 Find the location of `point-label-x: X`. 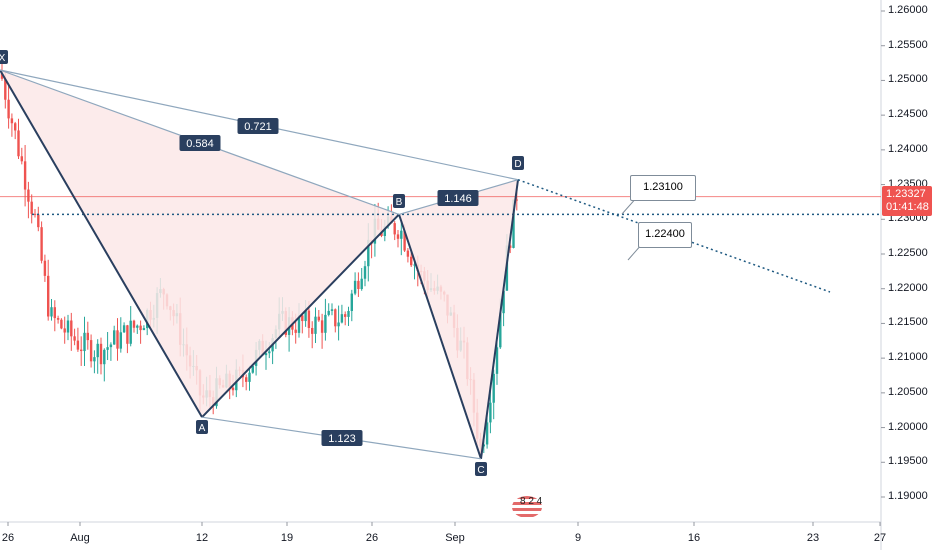

point-label-x: X is located at coordinates (3, 58).